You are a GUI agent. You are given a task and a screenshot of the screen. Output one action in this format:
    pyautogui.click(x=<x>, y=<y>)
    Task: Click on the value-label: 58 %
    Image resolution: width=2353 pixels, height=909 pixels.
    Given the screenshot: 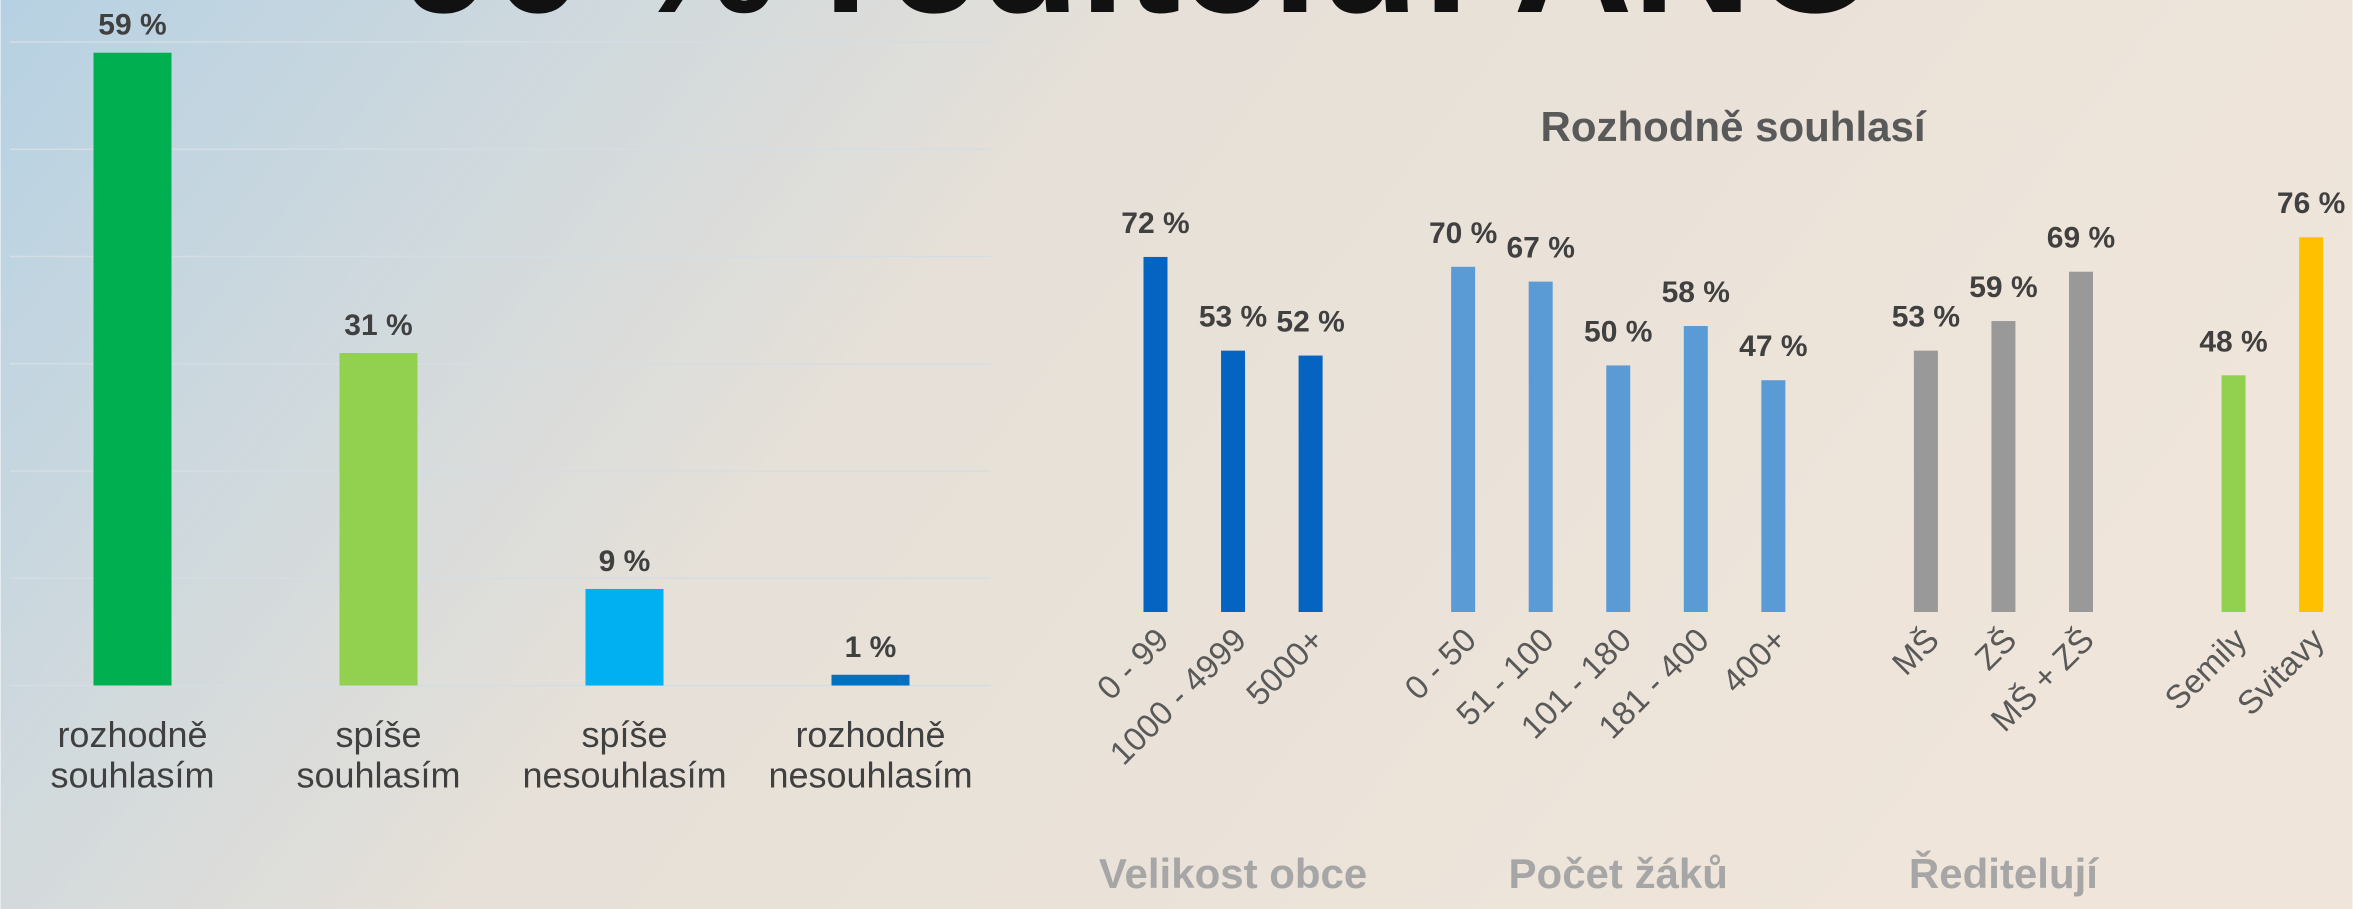 What is the action you would take?
    pyautogui.click(x=1696, y=292)
    